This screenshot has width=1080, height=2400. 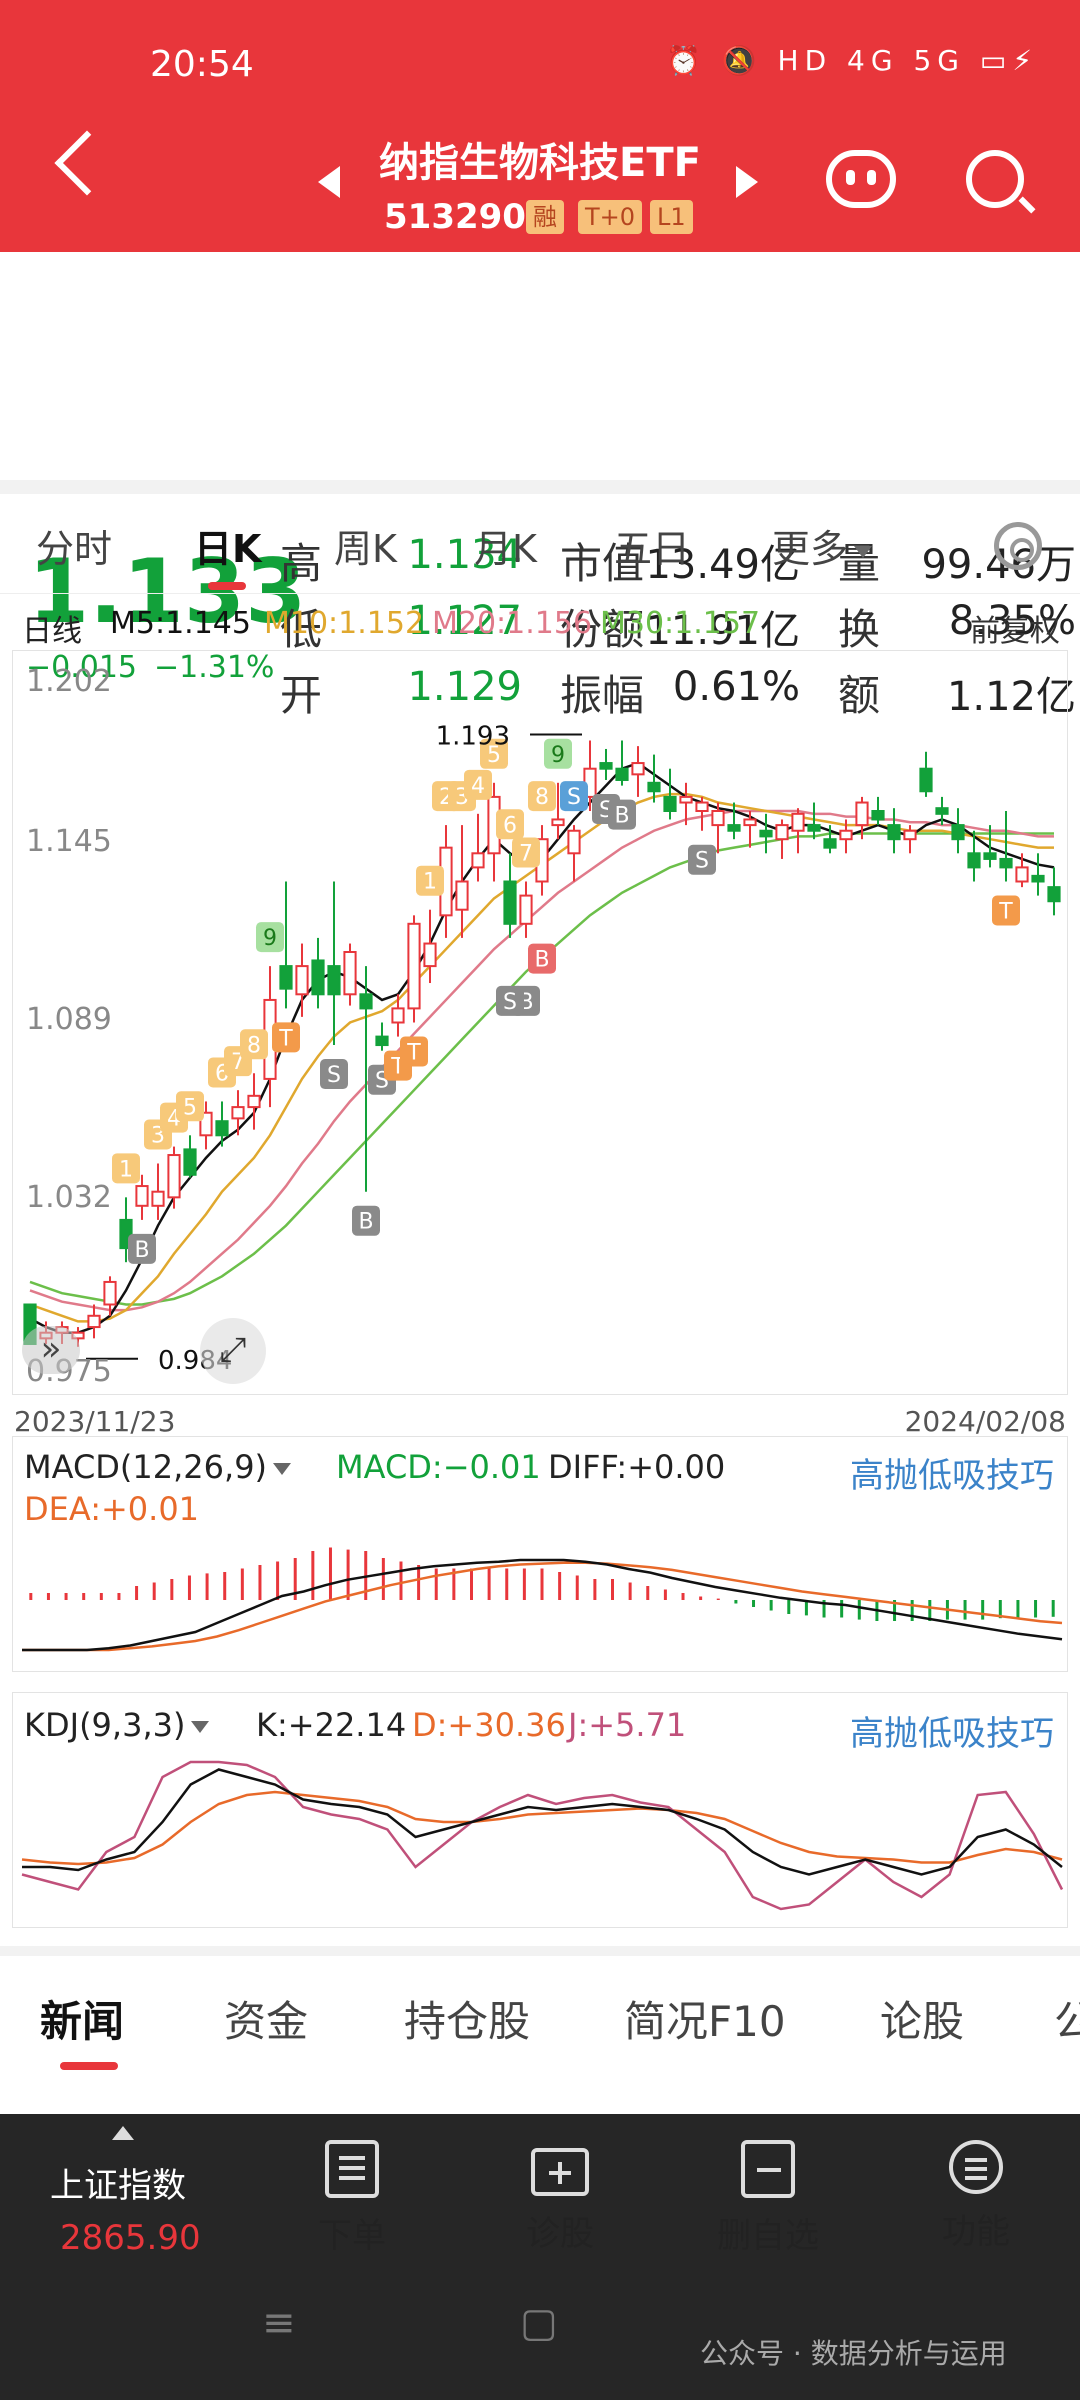 What do you see at coordinates (542, 958) in the screenshot?
I see `signal-marker: B` at bounding box center [542, 958].